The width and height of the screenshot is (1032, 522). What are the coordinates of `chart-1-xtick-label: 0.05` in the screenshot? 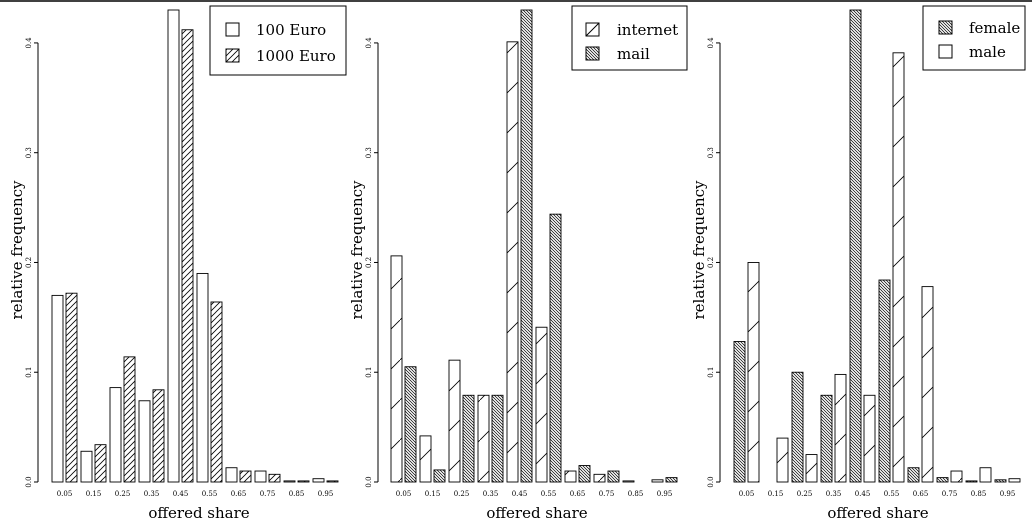 It's located at (65, 494).